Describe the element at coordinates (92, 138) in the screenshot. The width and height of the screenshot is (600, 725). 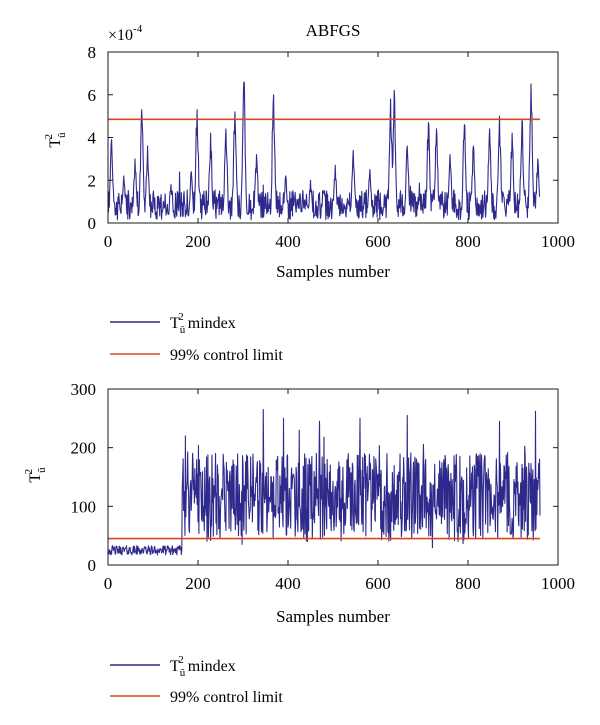
I see `y-tick-label: 4` at that location.